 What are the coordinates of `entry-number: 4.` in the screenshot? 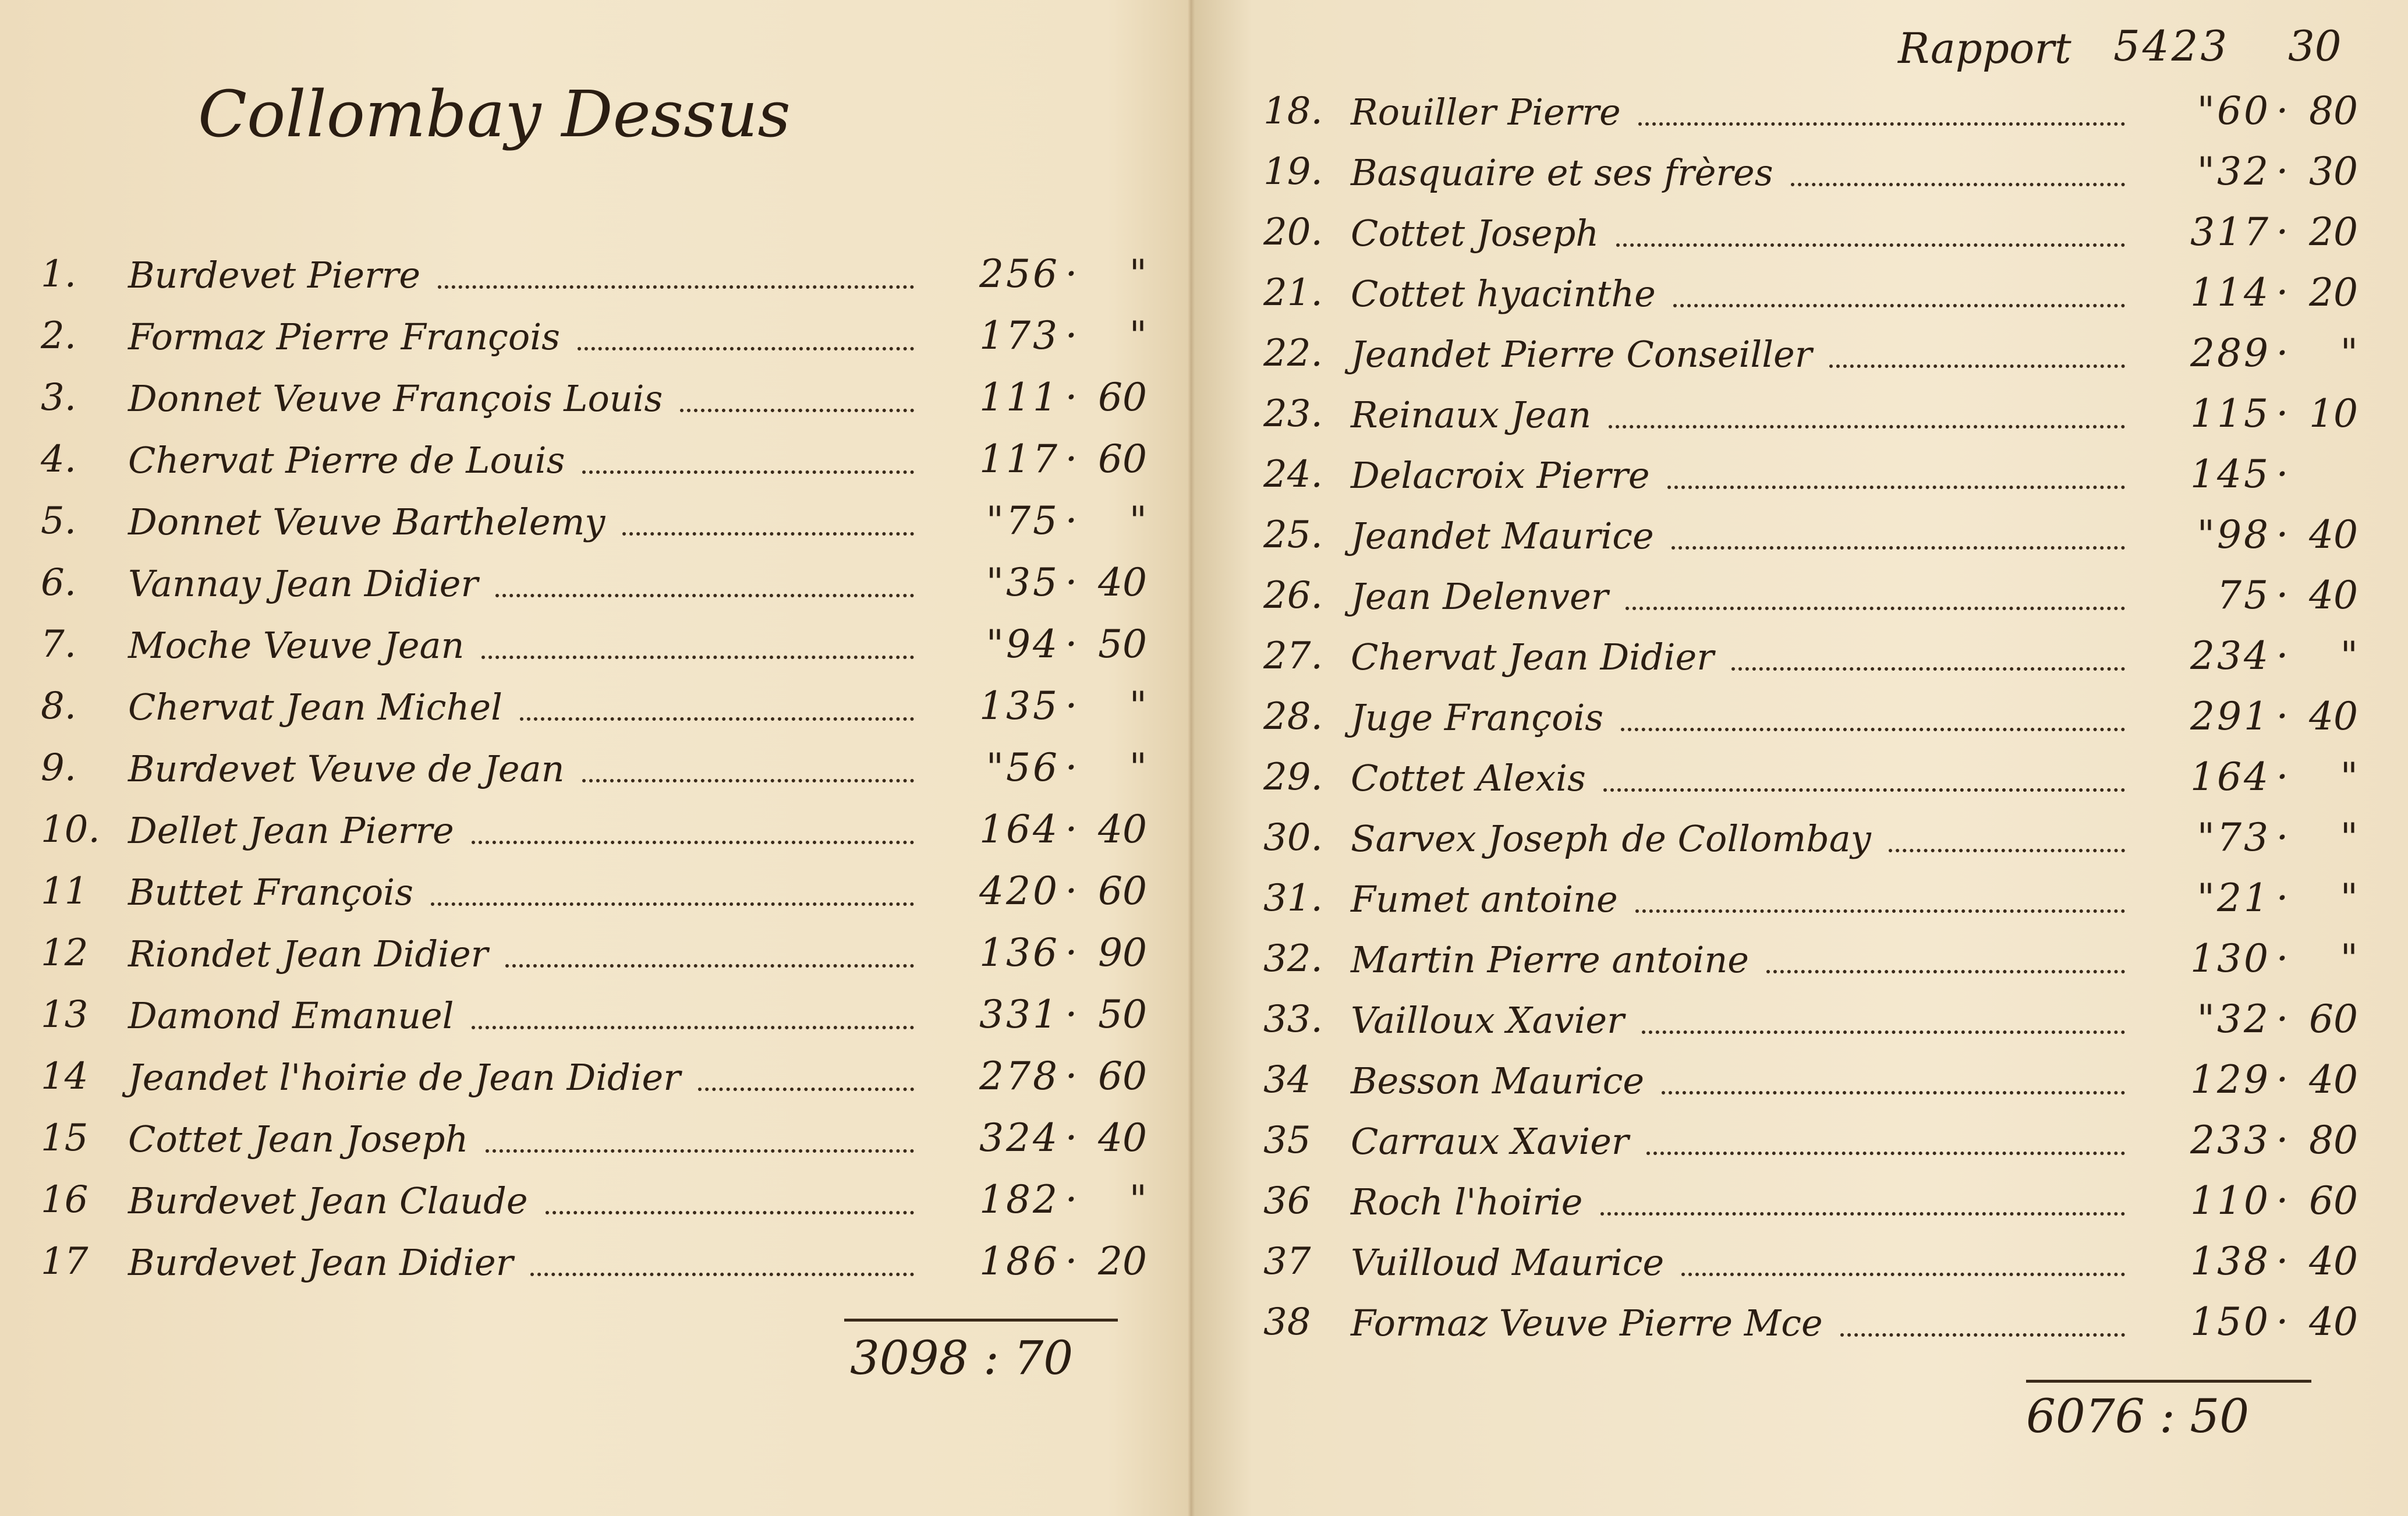 It's located at (59, 459).